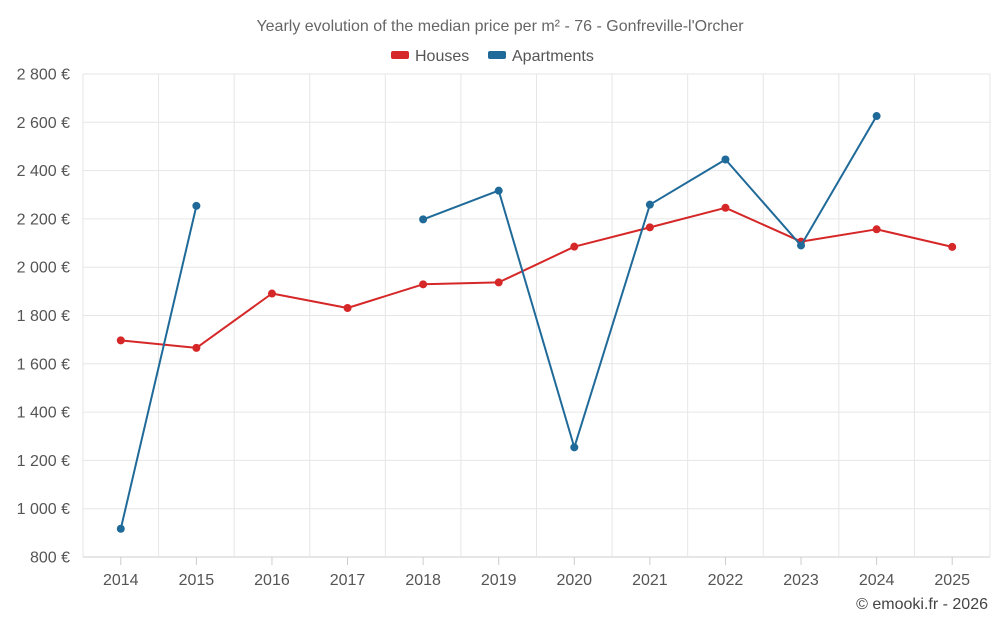 The height and width of the screenshot is (625, 1000). I want to click on legend-item-houses: Houses, so click(430, 56).